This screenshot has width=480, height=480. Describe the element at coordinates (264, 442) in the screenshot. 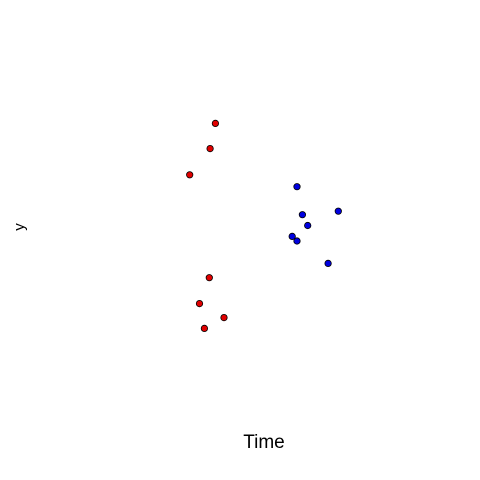

I see `x-axis-label: Time` at that location.